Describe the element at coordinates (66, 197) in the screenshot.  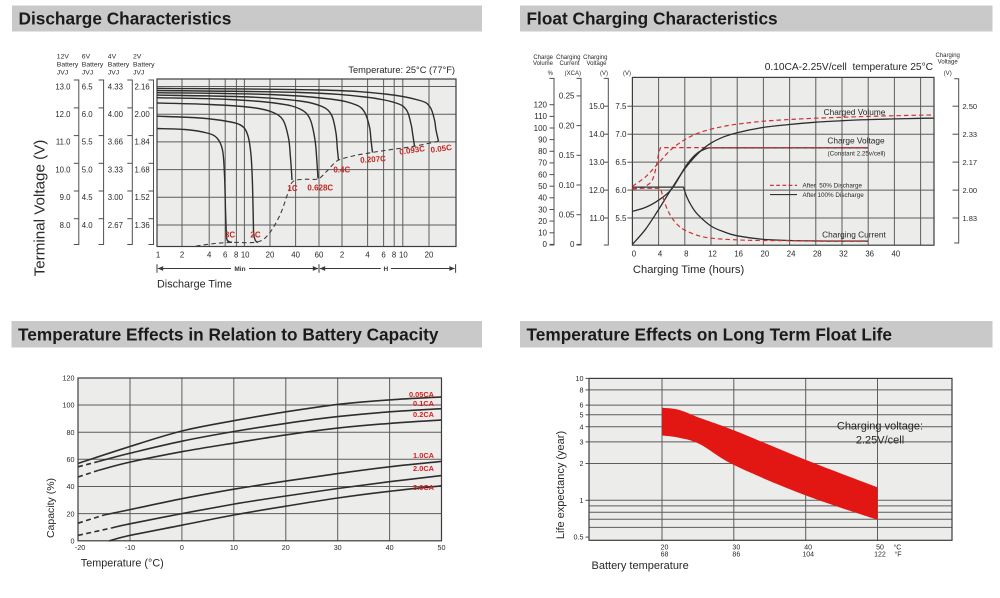
I see `svg-text: 9.0` at that location.